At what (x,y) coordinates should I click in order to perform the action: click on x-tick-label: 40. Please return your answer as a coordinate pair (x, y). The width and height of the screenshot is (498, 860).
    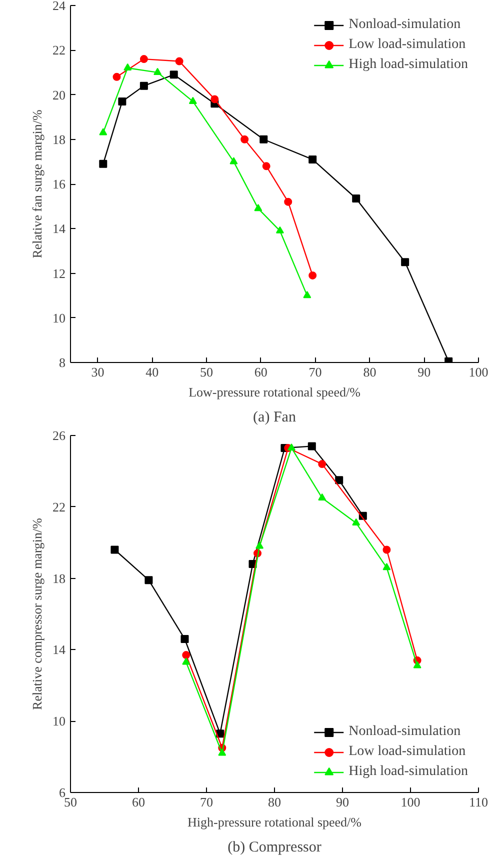
    Looking at the image, I should click on (152, 372).